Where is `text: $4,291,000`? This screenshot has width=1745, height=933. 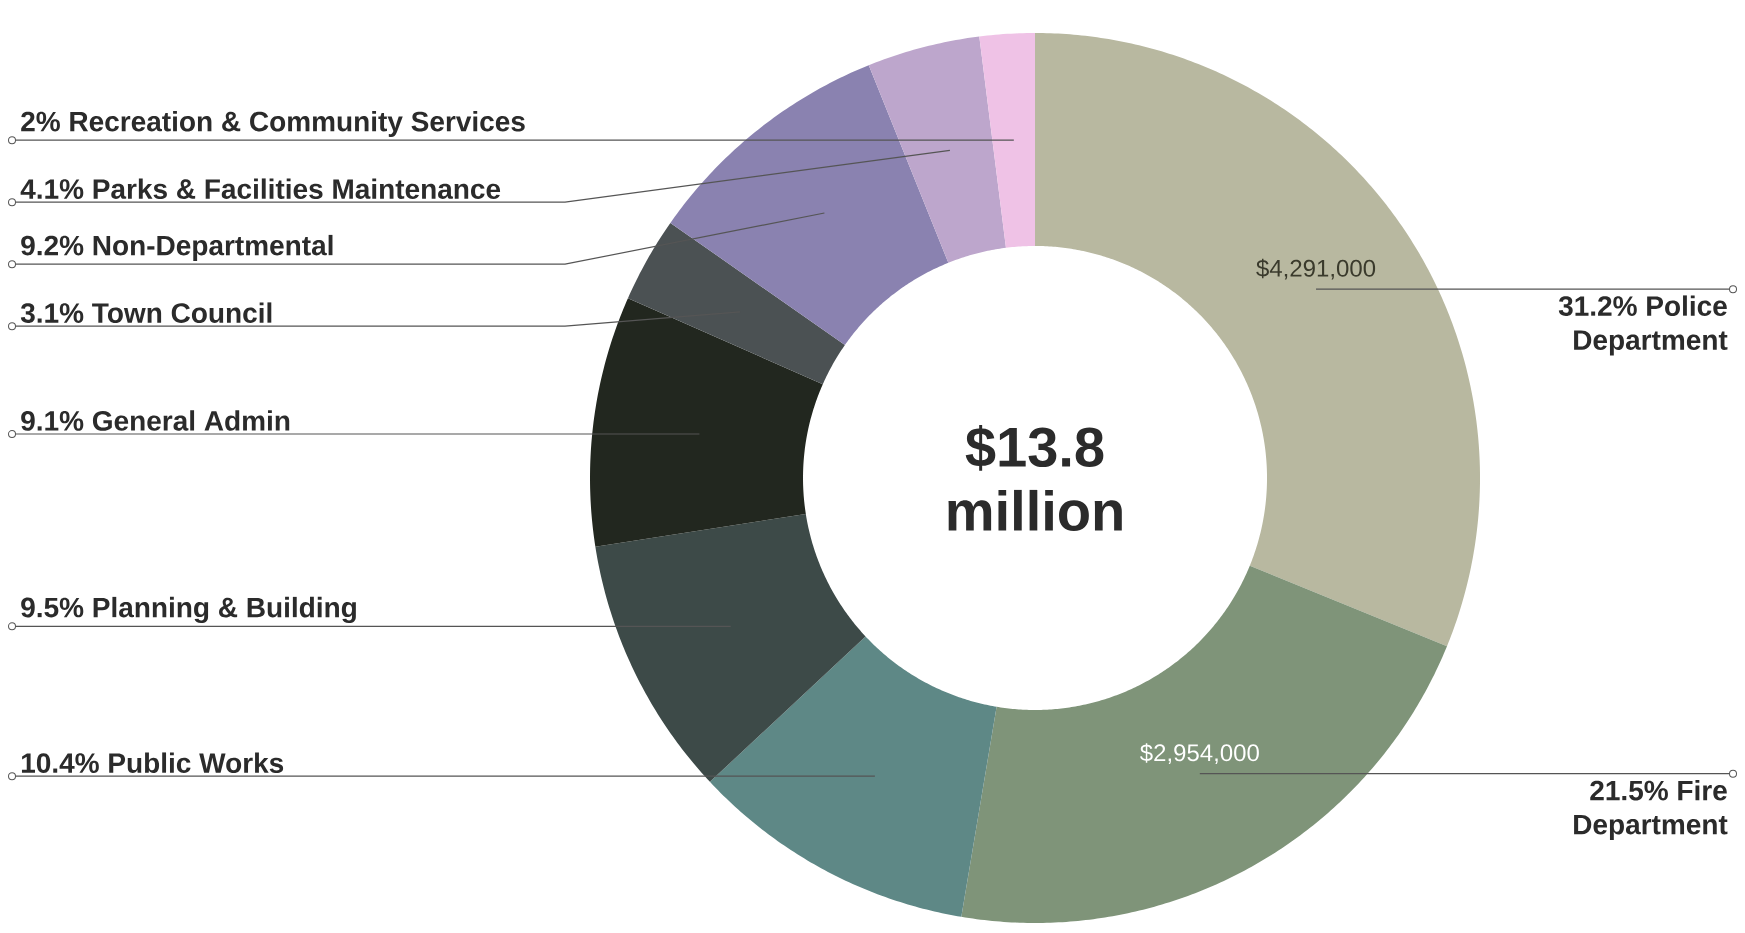 text: $4,291,000 is located at coordinates (1316, 269).